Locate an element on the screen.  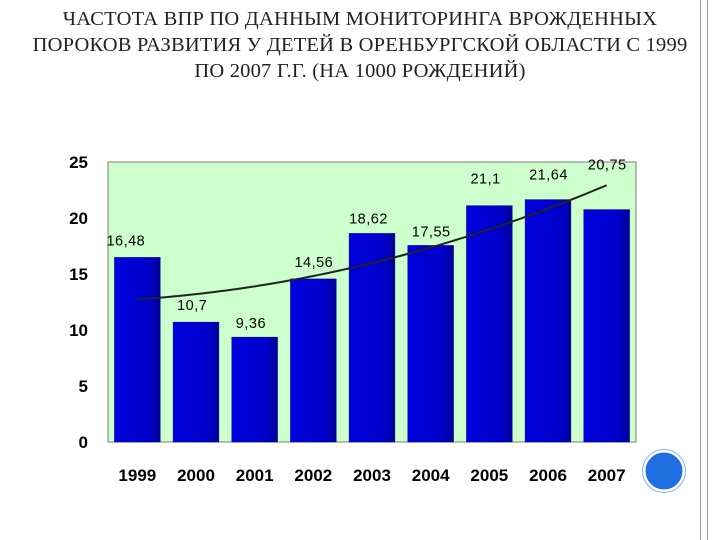
bar-2001 is located at coordinates (254, 389).